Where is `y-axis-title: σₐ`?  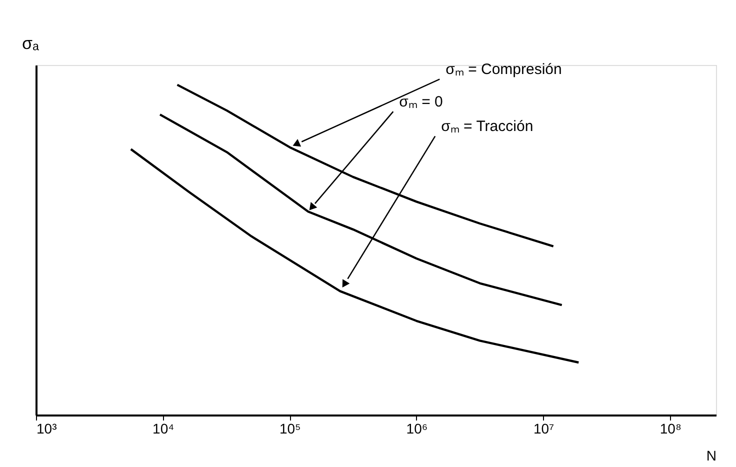 y-axis-title: σₐ is located at coordinates (31, 43).